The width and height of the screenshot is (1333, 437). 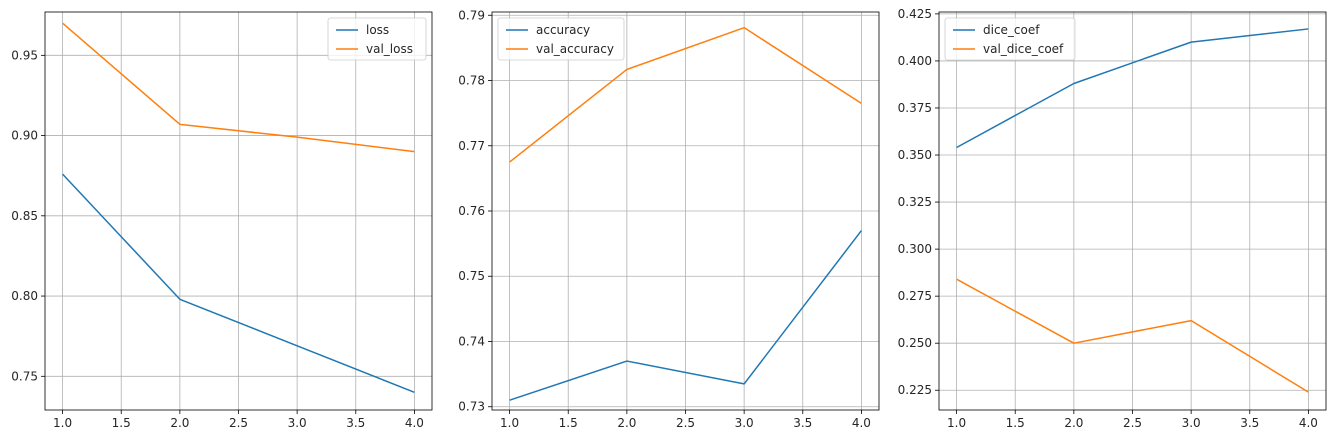 I want to click on y-tick-label: 0.275, so click(x=915, y=296).